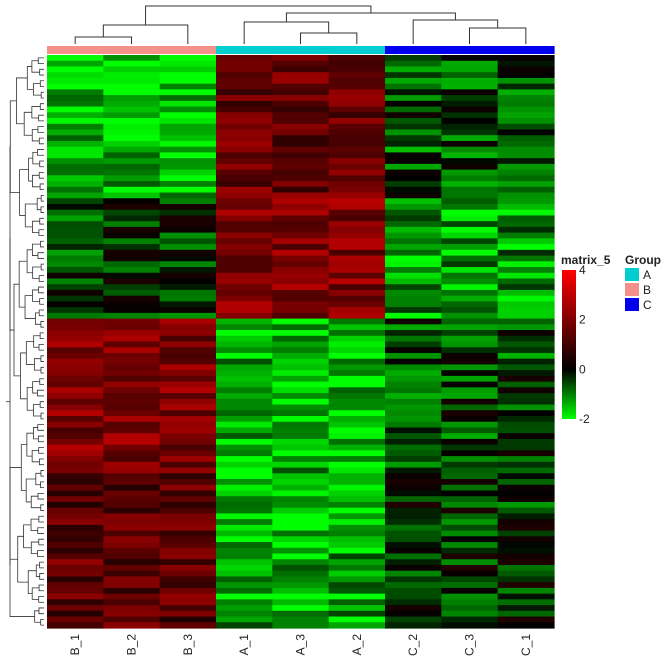 The width and height of the screenshot is (672, 671). I want to click on colorbar-tick-label: 4, so click(582, 270).